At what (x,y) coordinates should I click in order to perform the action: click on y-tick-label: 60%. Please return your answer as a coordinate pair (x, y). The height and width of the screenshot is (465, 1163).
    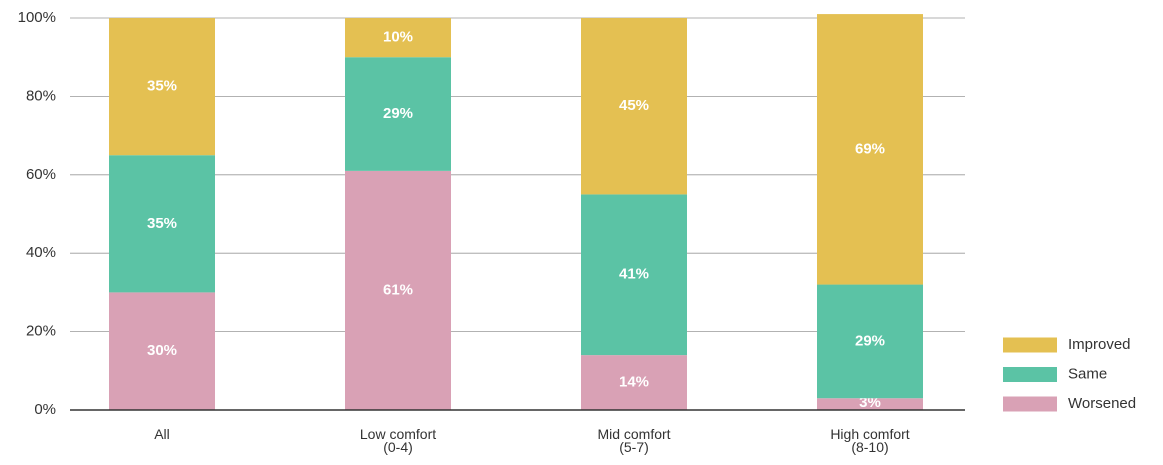
    Looking at the image, I should click on (41, 174).